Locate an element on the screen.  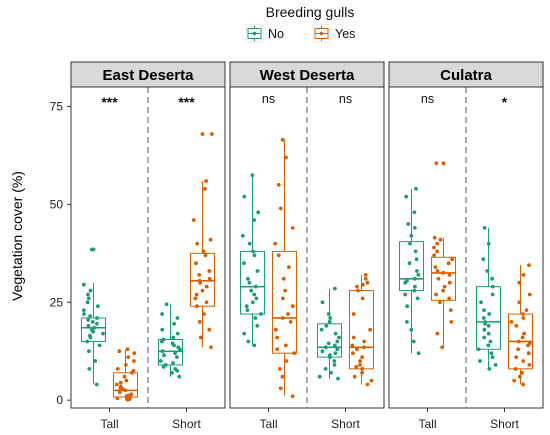
box-yes is located at coordinates (202, 241).